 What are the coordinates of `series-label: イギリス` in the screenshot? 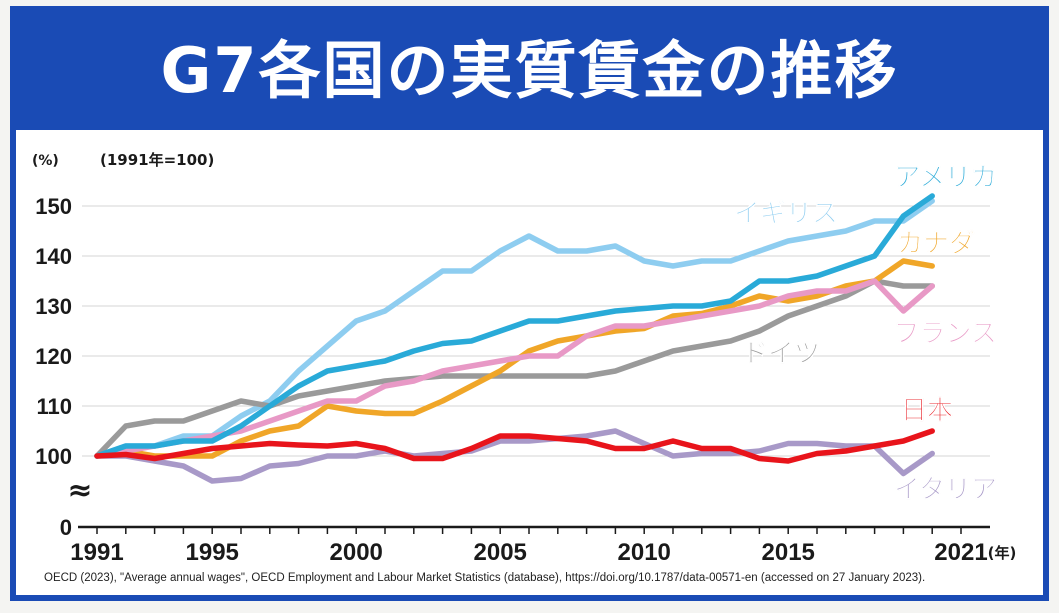 It's located at (786, 214).